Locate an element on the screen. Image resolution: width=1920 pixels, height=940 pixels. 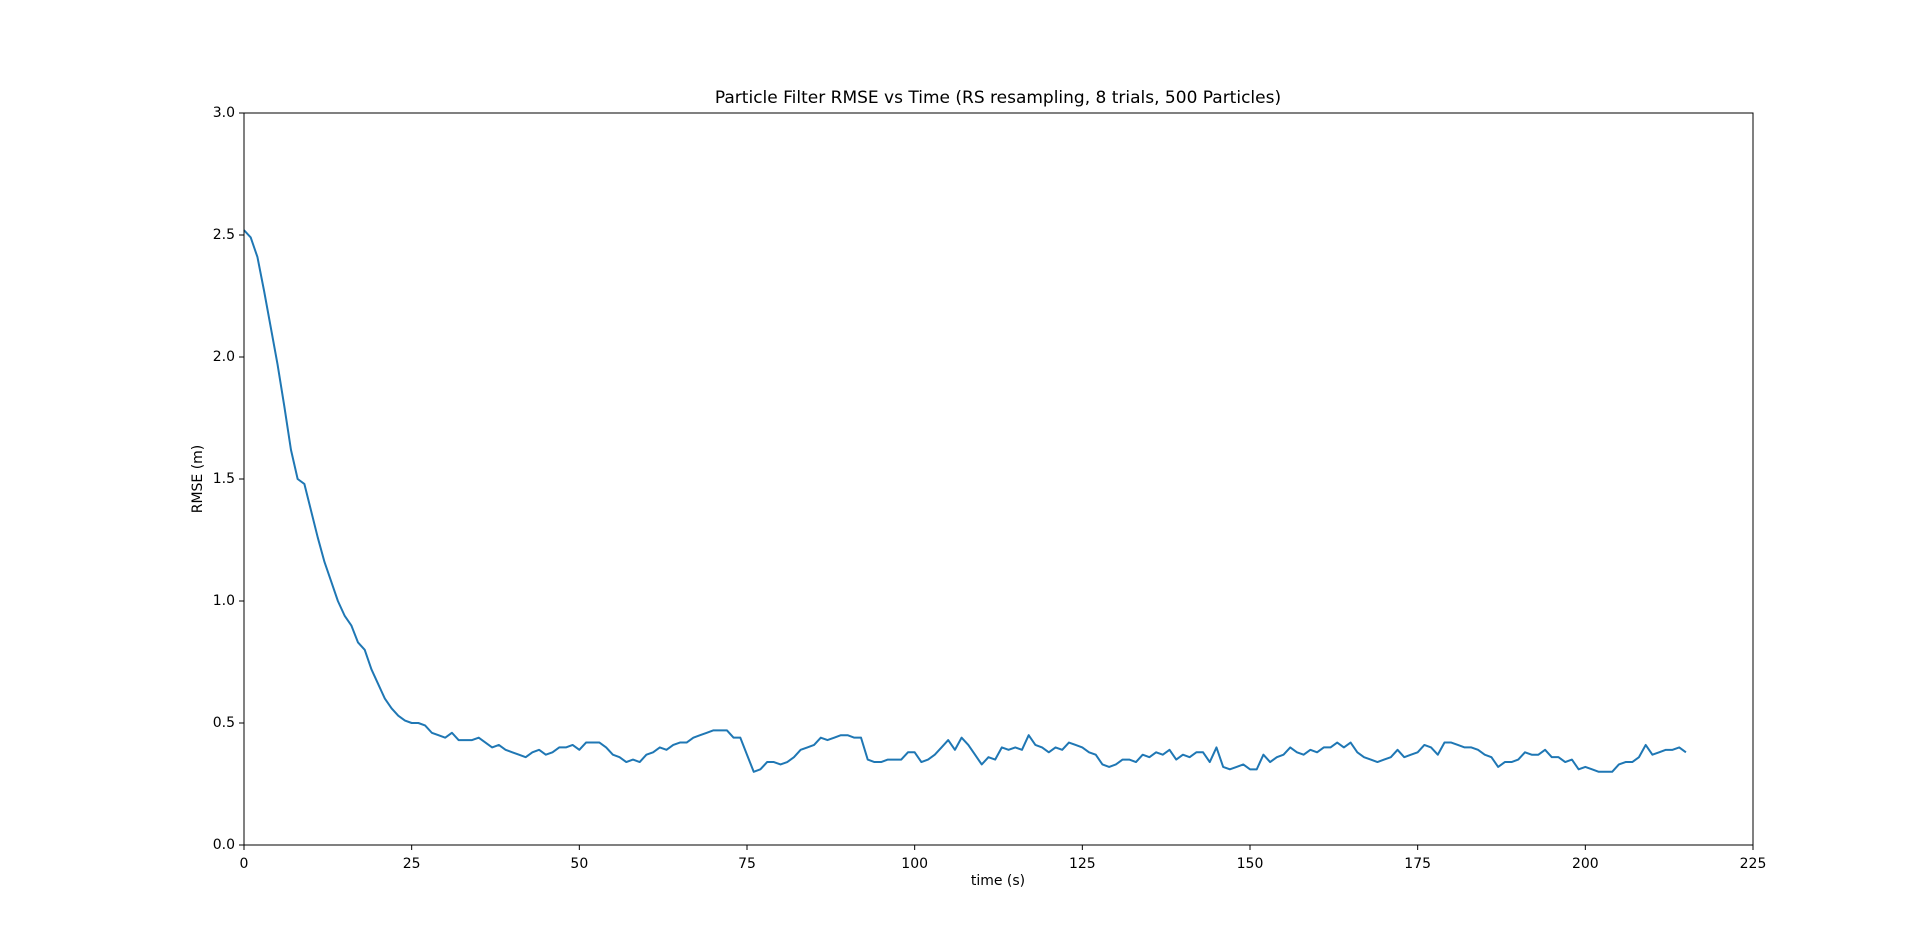
y-tick-label: 0.0 is located at coordinates (224, 845).